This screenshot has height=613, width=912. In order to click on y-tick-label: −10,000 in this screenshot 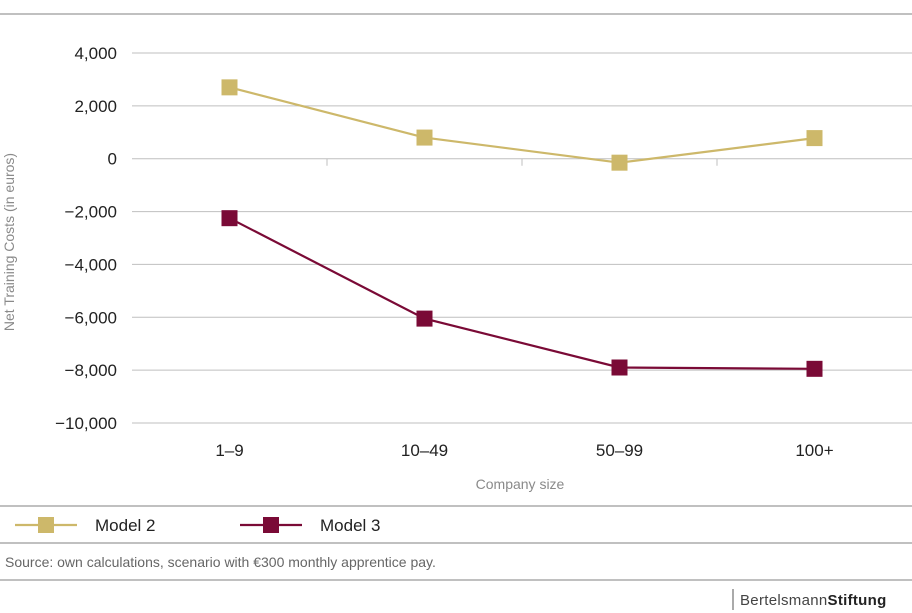, I will do `click(86, 423)`.